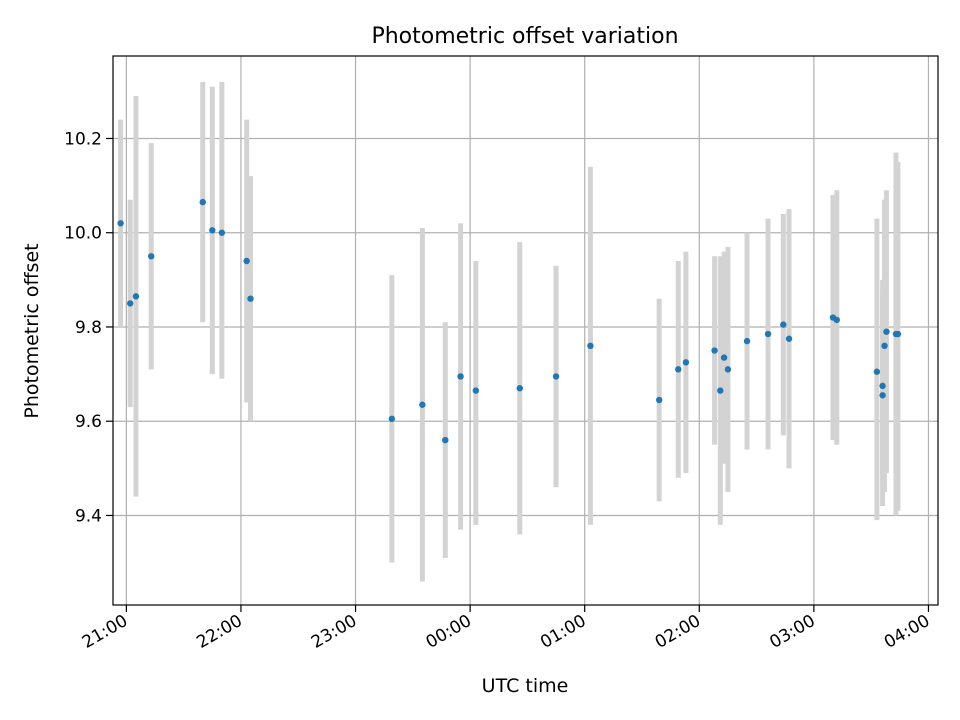 The width and height of the screenshot is (960, 720). What do you see at coordinates (88, 328) in the screenshot?
I see `y-tick-label: 9.8` at bounding box center [88, 328].